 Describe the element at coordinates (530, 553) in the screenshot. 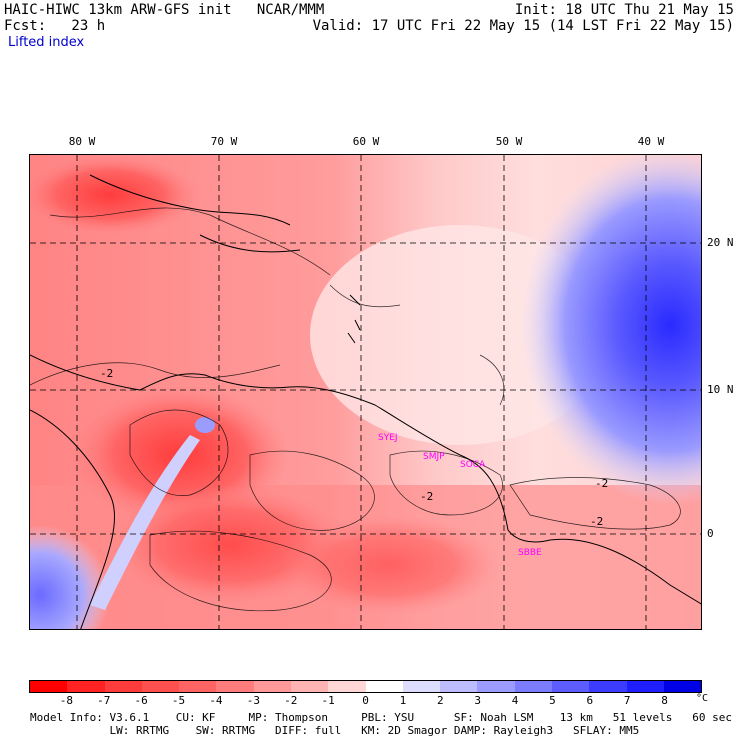

I see `station-label: SBBE` at that location.